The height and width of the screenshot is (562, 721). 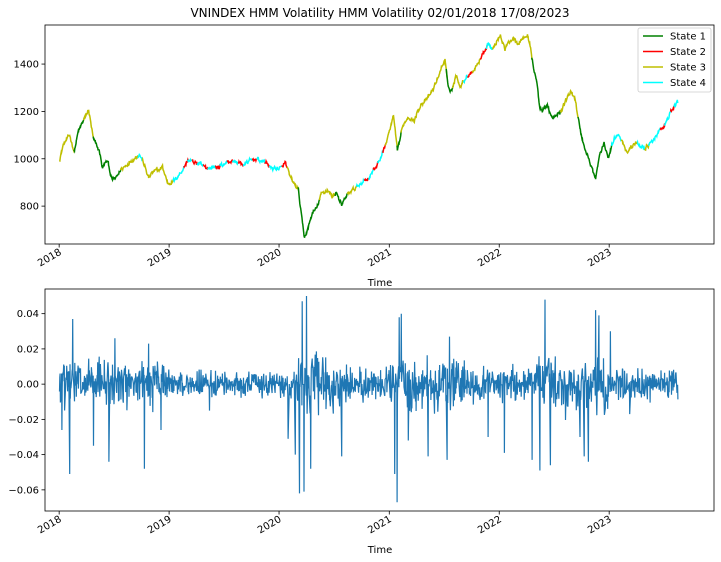 I want to click on legend-box, so click(x=674, y=60).